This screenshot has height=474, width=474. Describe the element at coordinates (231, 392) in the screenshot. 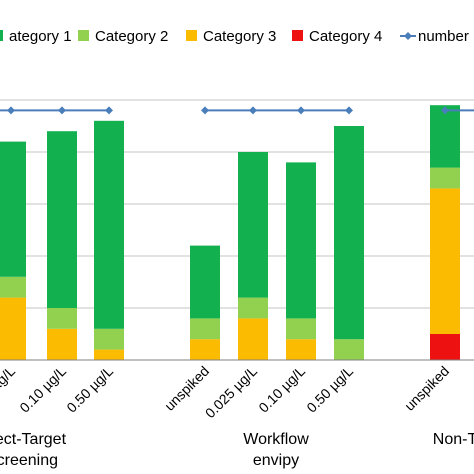

I see `category-tick-label: 0.025 µg/L` at that location.